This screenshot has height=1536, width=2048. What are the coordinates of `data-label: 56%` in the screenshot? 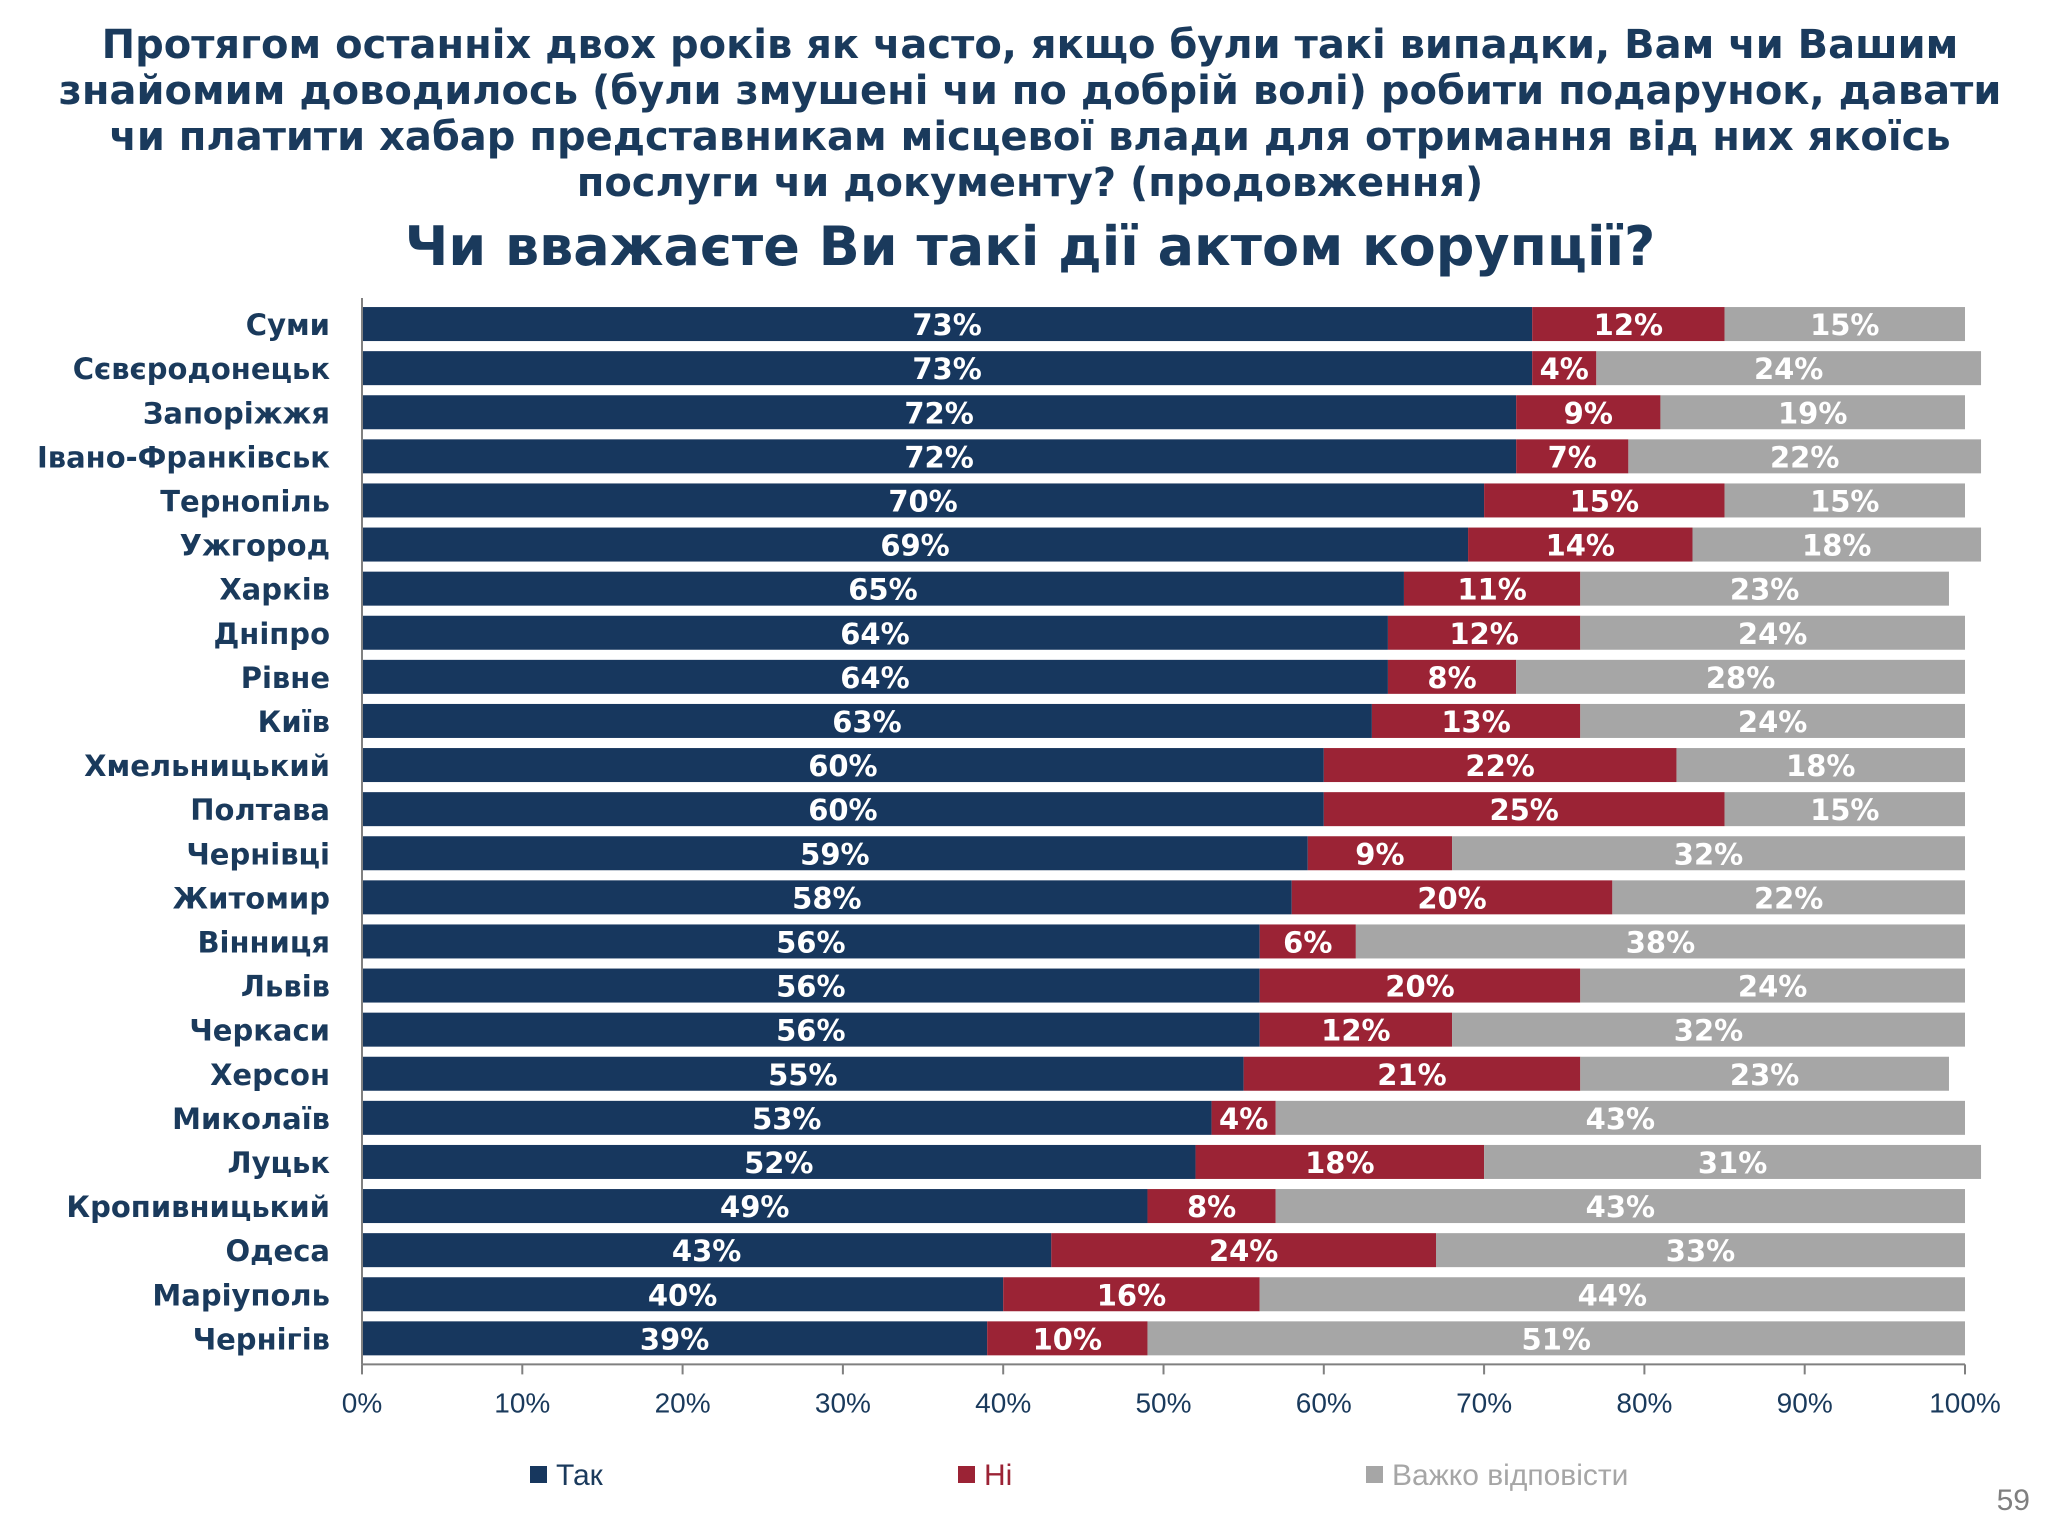 It's located at (810, 1031).